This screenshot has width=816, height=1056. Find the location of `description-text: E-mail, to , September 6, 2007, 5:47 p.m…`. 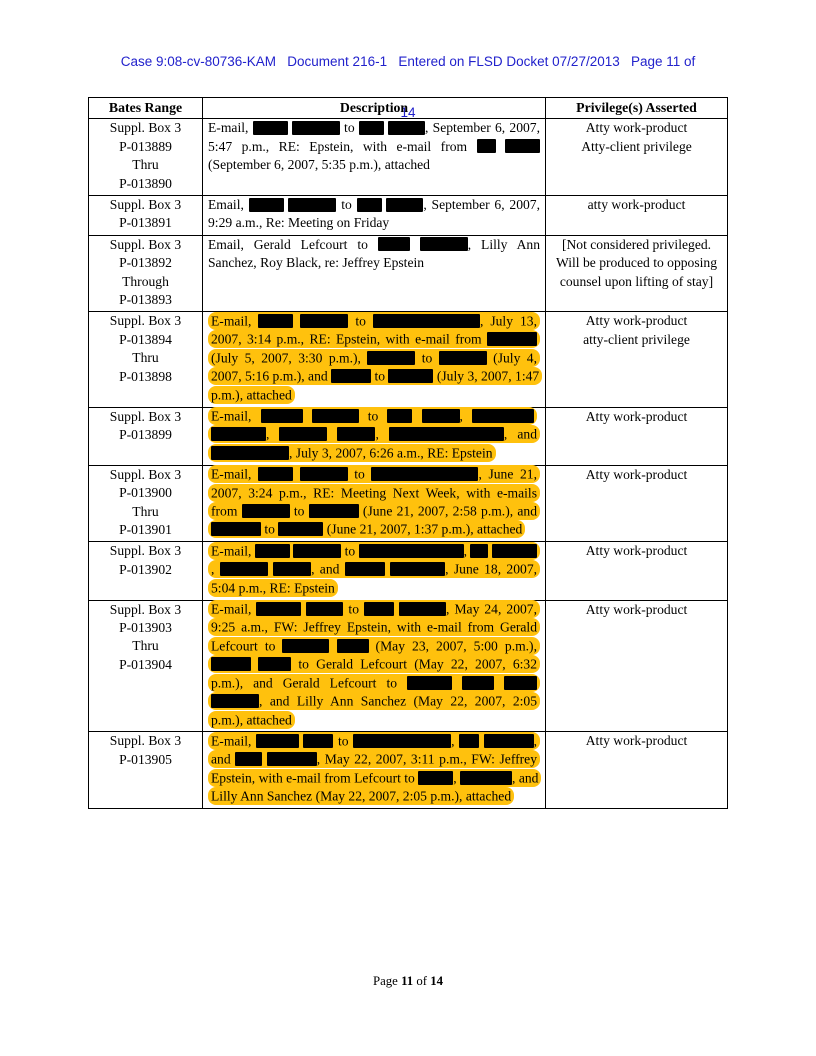

description-text: E-mail, to , September 6, 2007, 5:47 p.m… is located at coordinates (374, 146).